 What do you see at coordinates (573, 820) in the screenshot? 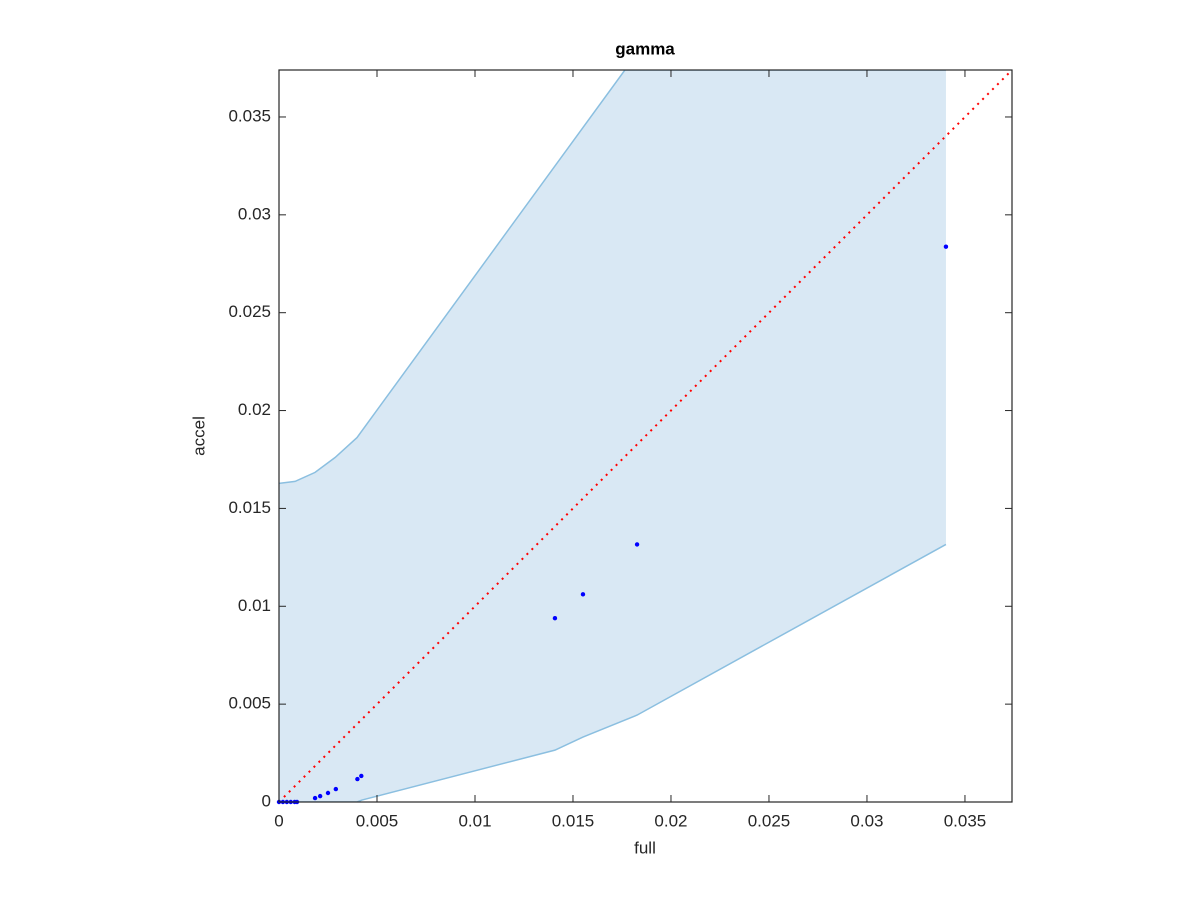
I see `x-tick-label: 0.015` at bounding box center [573, 820].